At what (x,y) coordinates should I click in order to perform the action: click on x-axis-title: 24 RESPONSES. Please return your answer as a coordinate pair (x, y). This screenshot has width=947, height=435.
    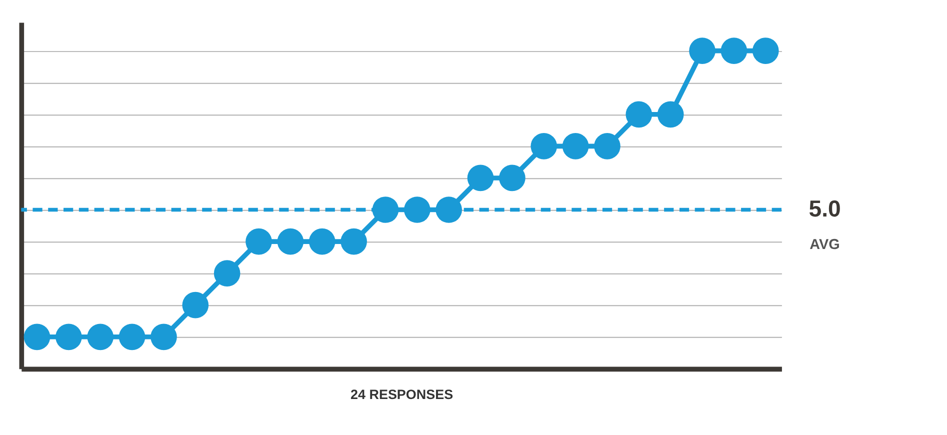
    Looking at the image, I should click on (402, 394).